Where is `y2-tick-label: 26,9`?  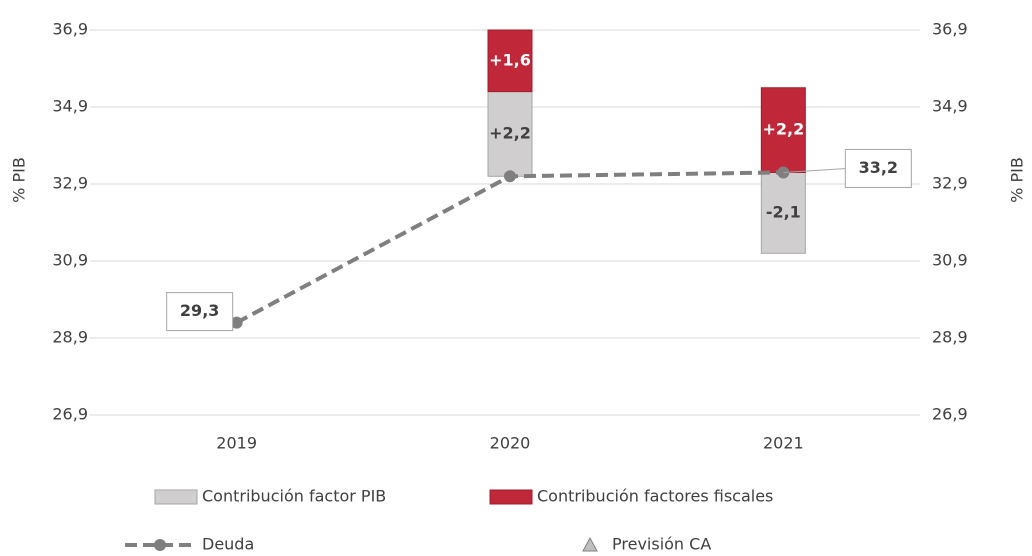
y2-tick-label: 26,9 is located at coordinates (950, 414).